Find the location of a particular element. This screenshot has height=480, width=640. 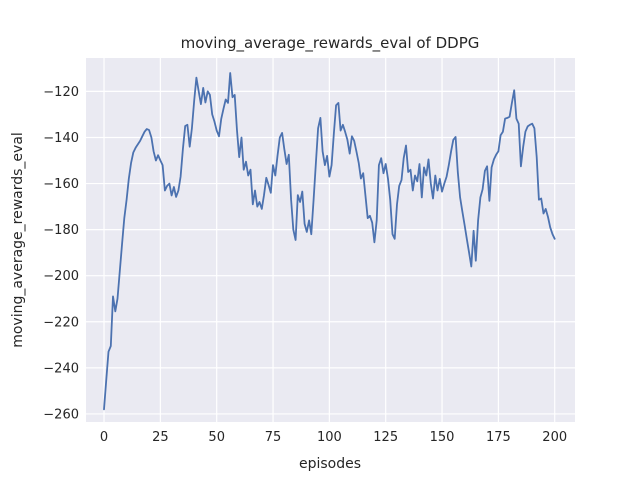

y-tick-labels: −120 −140 −160 −180 −200 −220 −240 −260 is located at coordinates (61, 254).